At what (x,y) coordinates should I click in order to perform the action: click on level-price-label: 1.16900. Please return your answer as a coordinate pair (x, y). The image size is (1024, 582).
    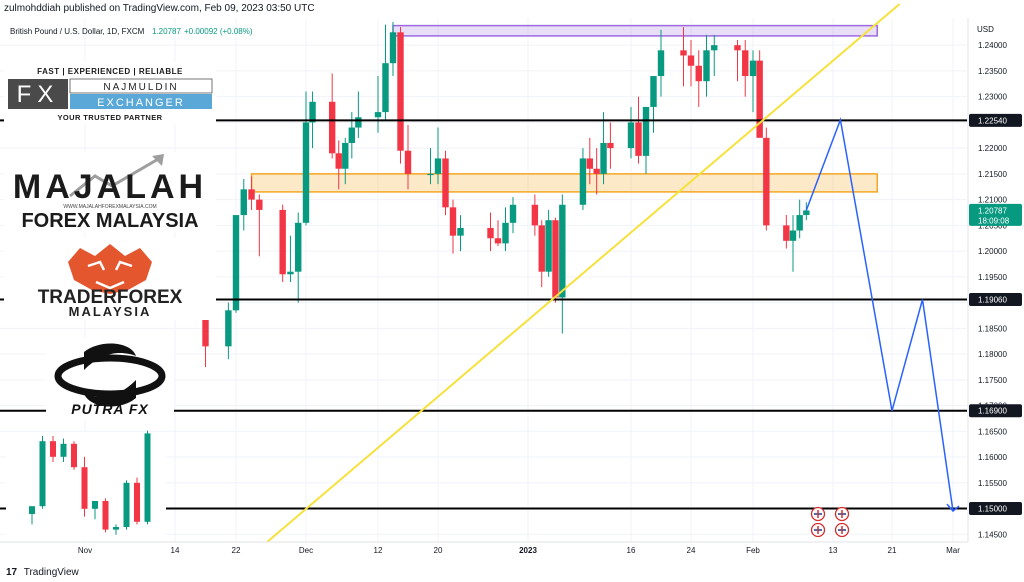
    Looking at the image, I should click on (995, 411).